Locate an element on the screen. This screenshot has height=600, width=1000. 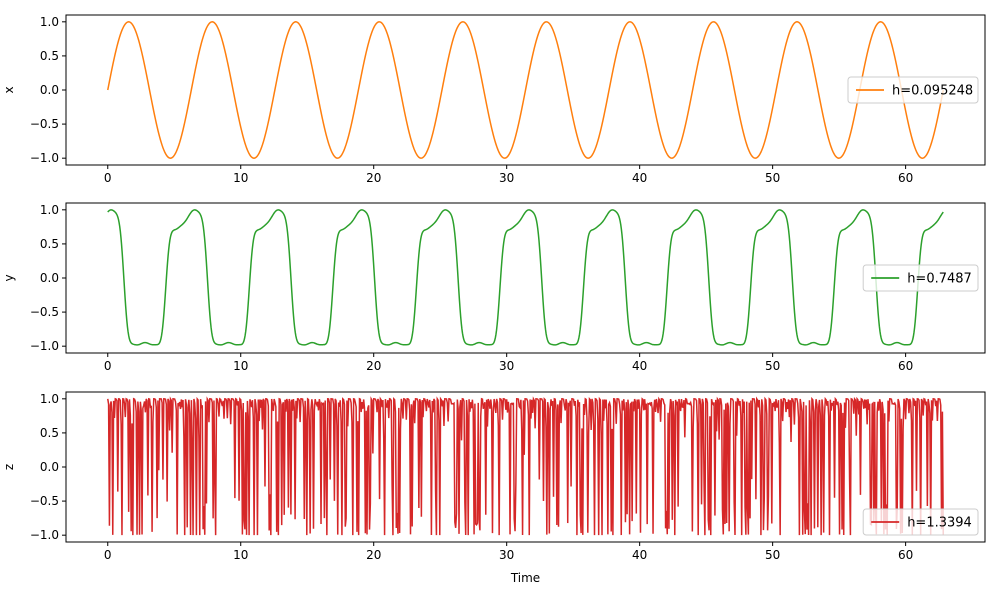
y-axis-label: y is located at coordinates (9, 277).